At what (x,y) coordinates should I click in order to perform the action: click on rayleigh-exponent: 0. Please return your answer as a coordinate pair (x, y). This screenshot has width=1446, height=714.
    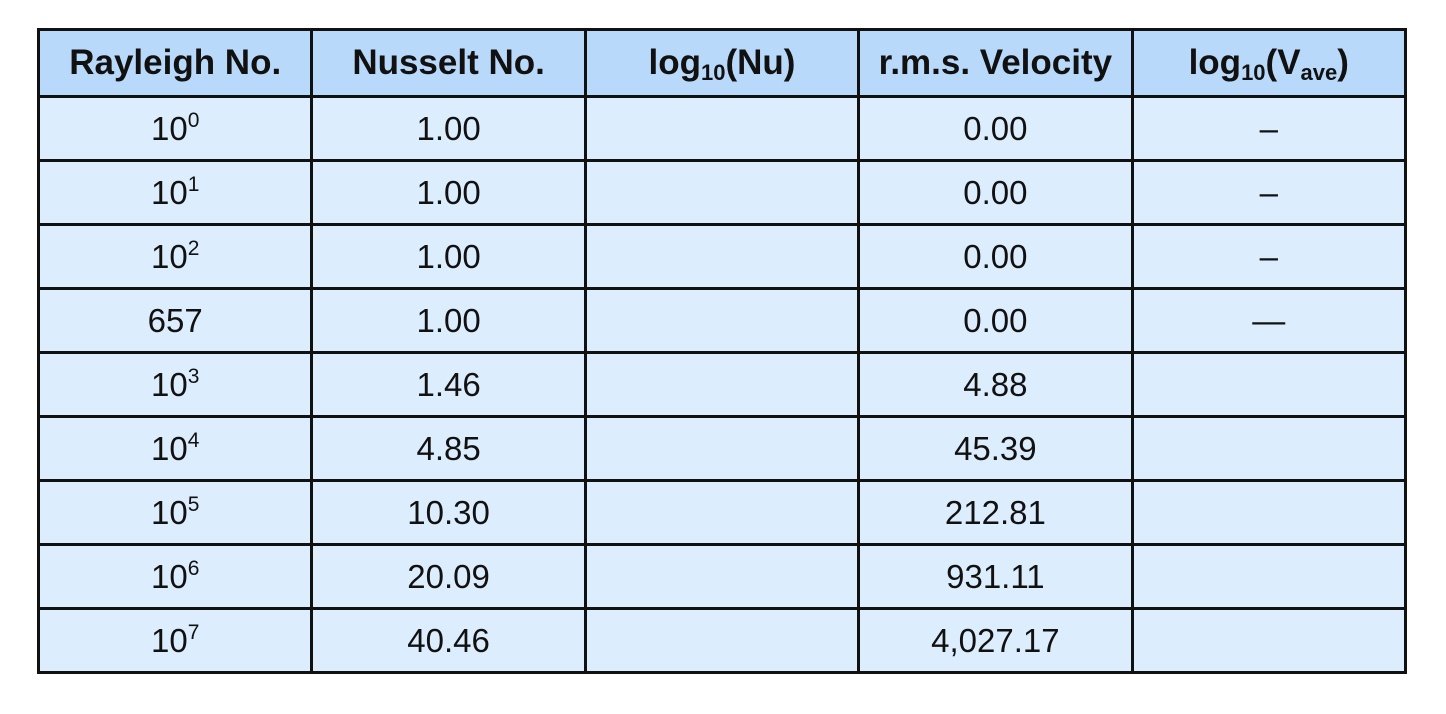
    Looking at the image, I should click on (193, 120).